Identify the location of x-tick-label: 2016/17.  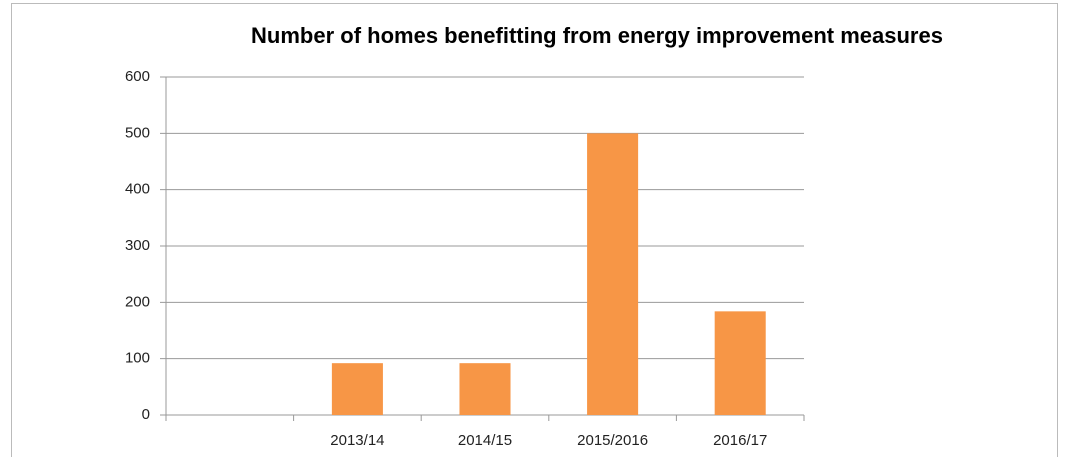
(740, 440).